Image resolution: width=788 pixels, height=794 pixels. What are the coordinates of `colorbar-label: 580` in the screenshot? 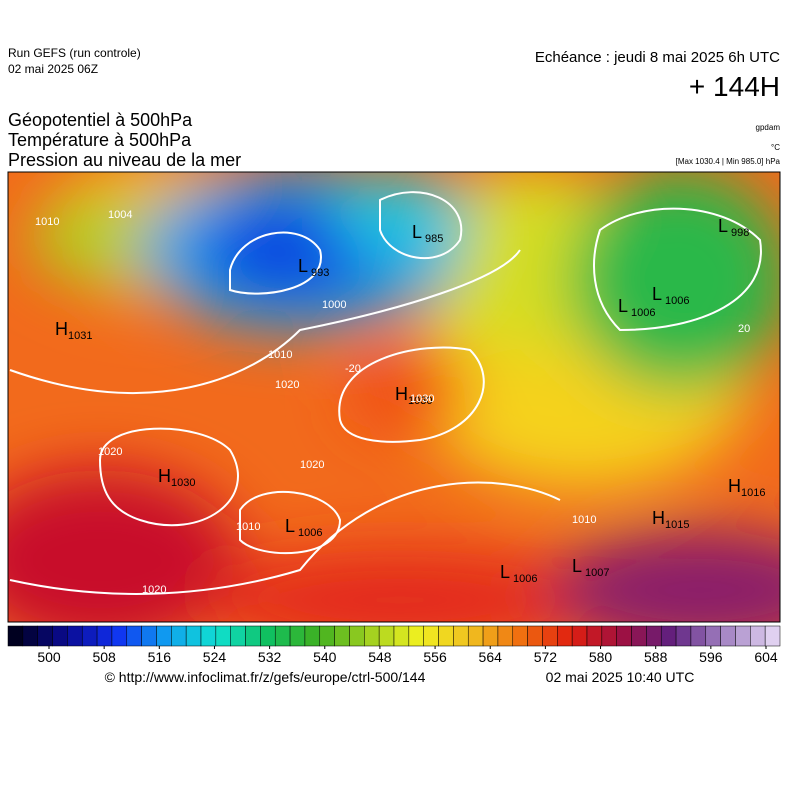 It's located at (601, 657).